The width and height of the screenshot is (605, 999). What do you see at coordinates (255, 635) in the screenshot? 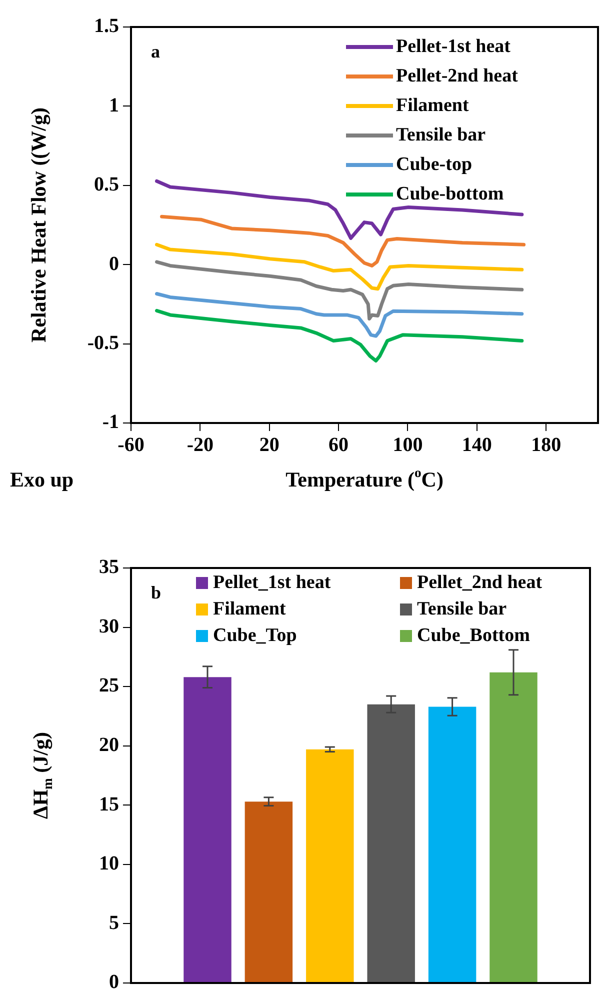
I see `legend-label: Cube_Top` at bounding box center [255, 635].